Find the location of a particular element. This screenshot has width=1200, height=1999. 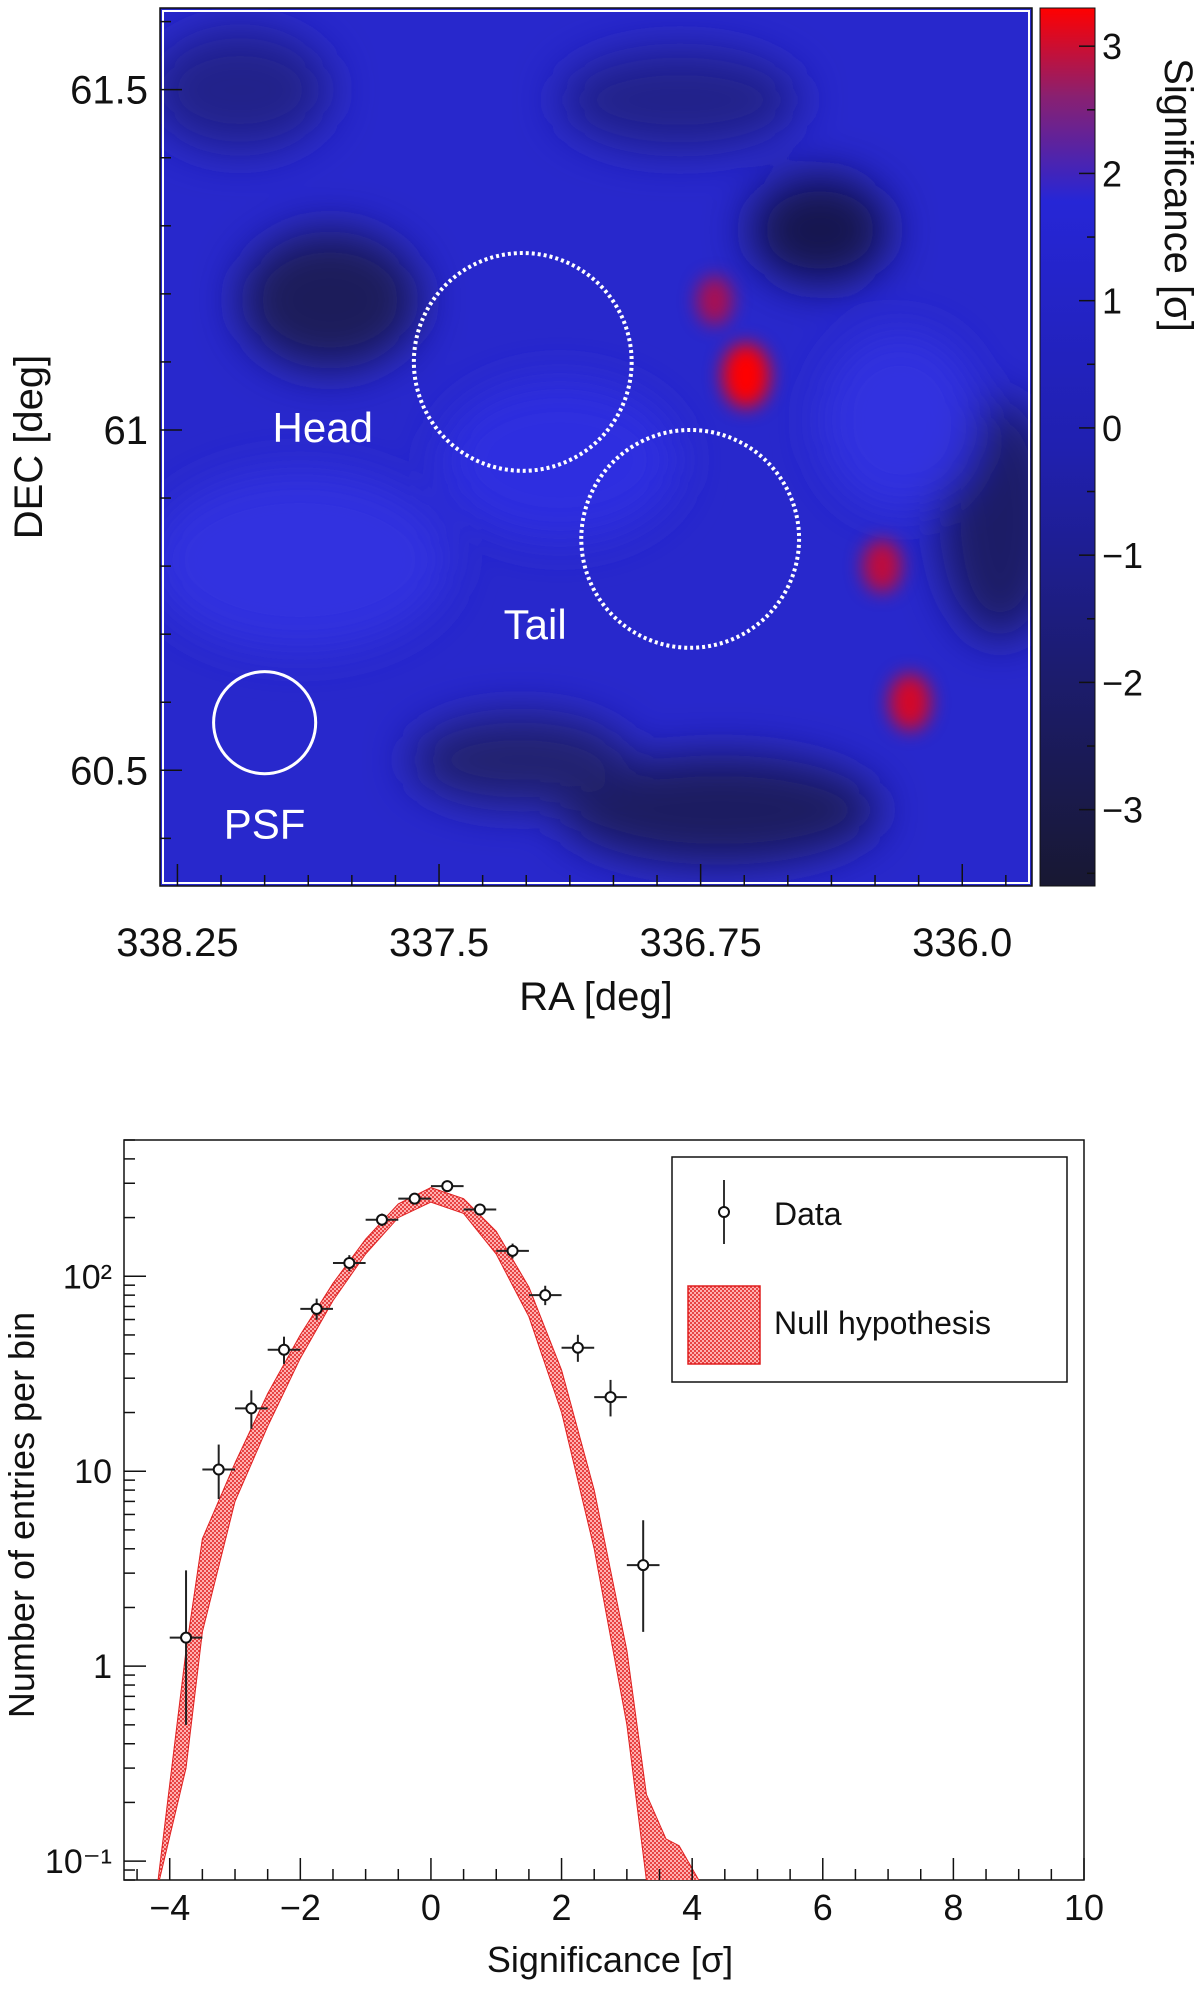

hist-x-tick-label: 10 is located at coordinates (1084, 1907).